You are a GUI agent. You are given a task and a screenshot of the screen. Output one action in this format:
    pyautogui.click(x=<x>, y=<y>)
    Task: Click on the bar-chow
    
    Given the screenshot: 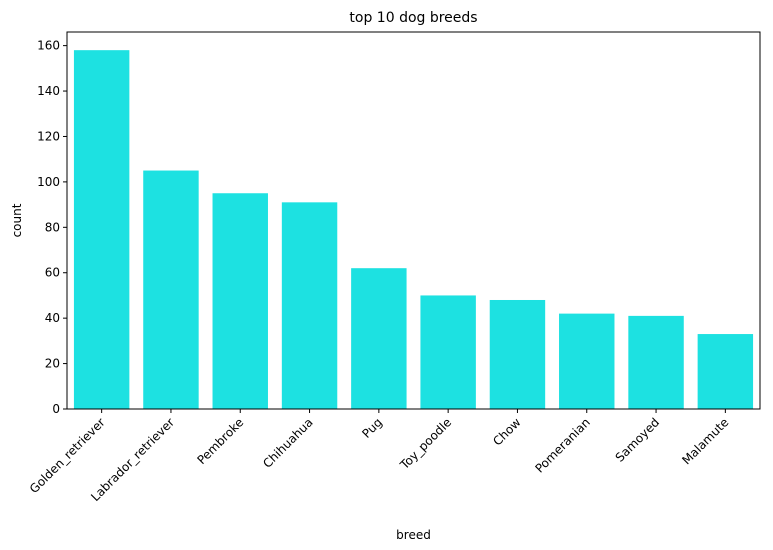 What is the action you would take?
    pyautogui.click(x=517, y=354)
    